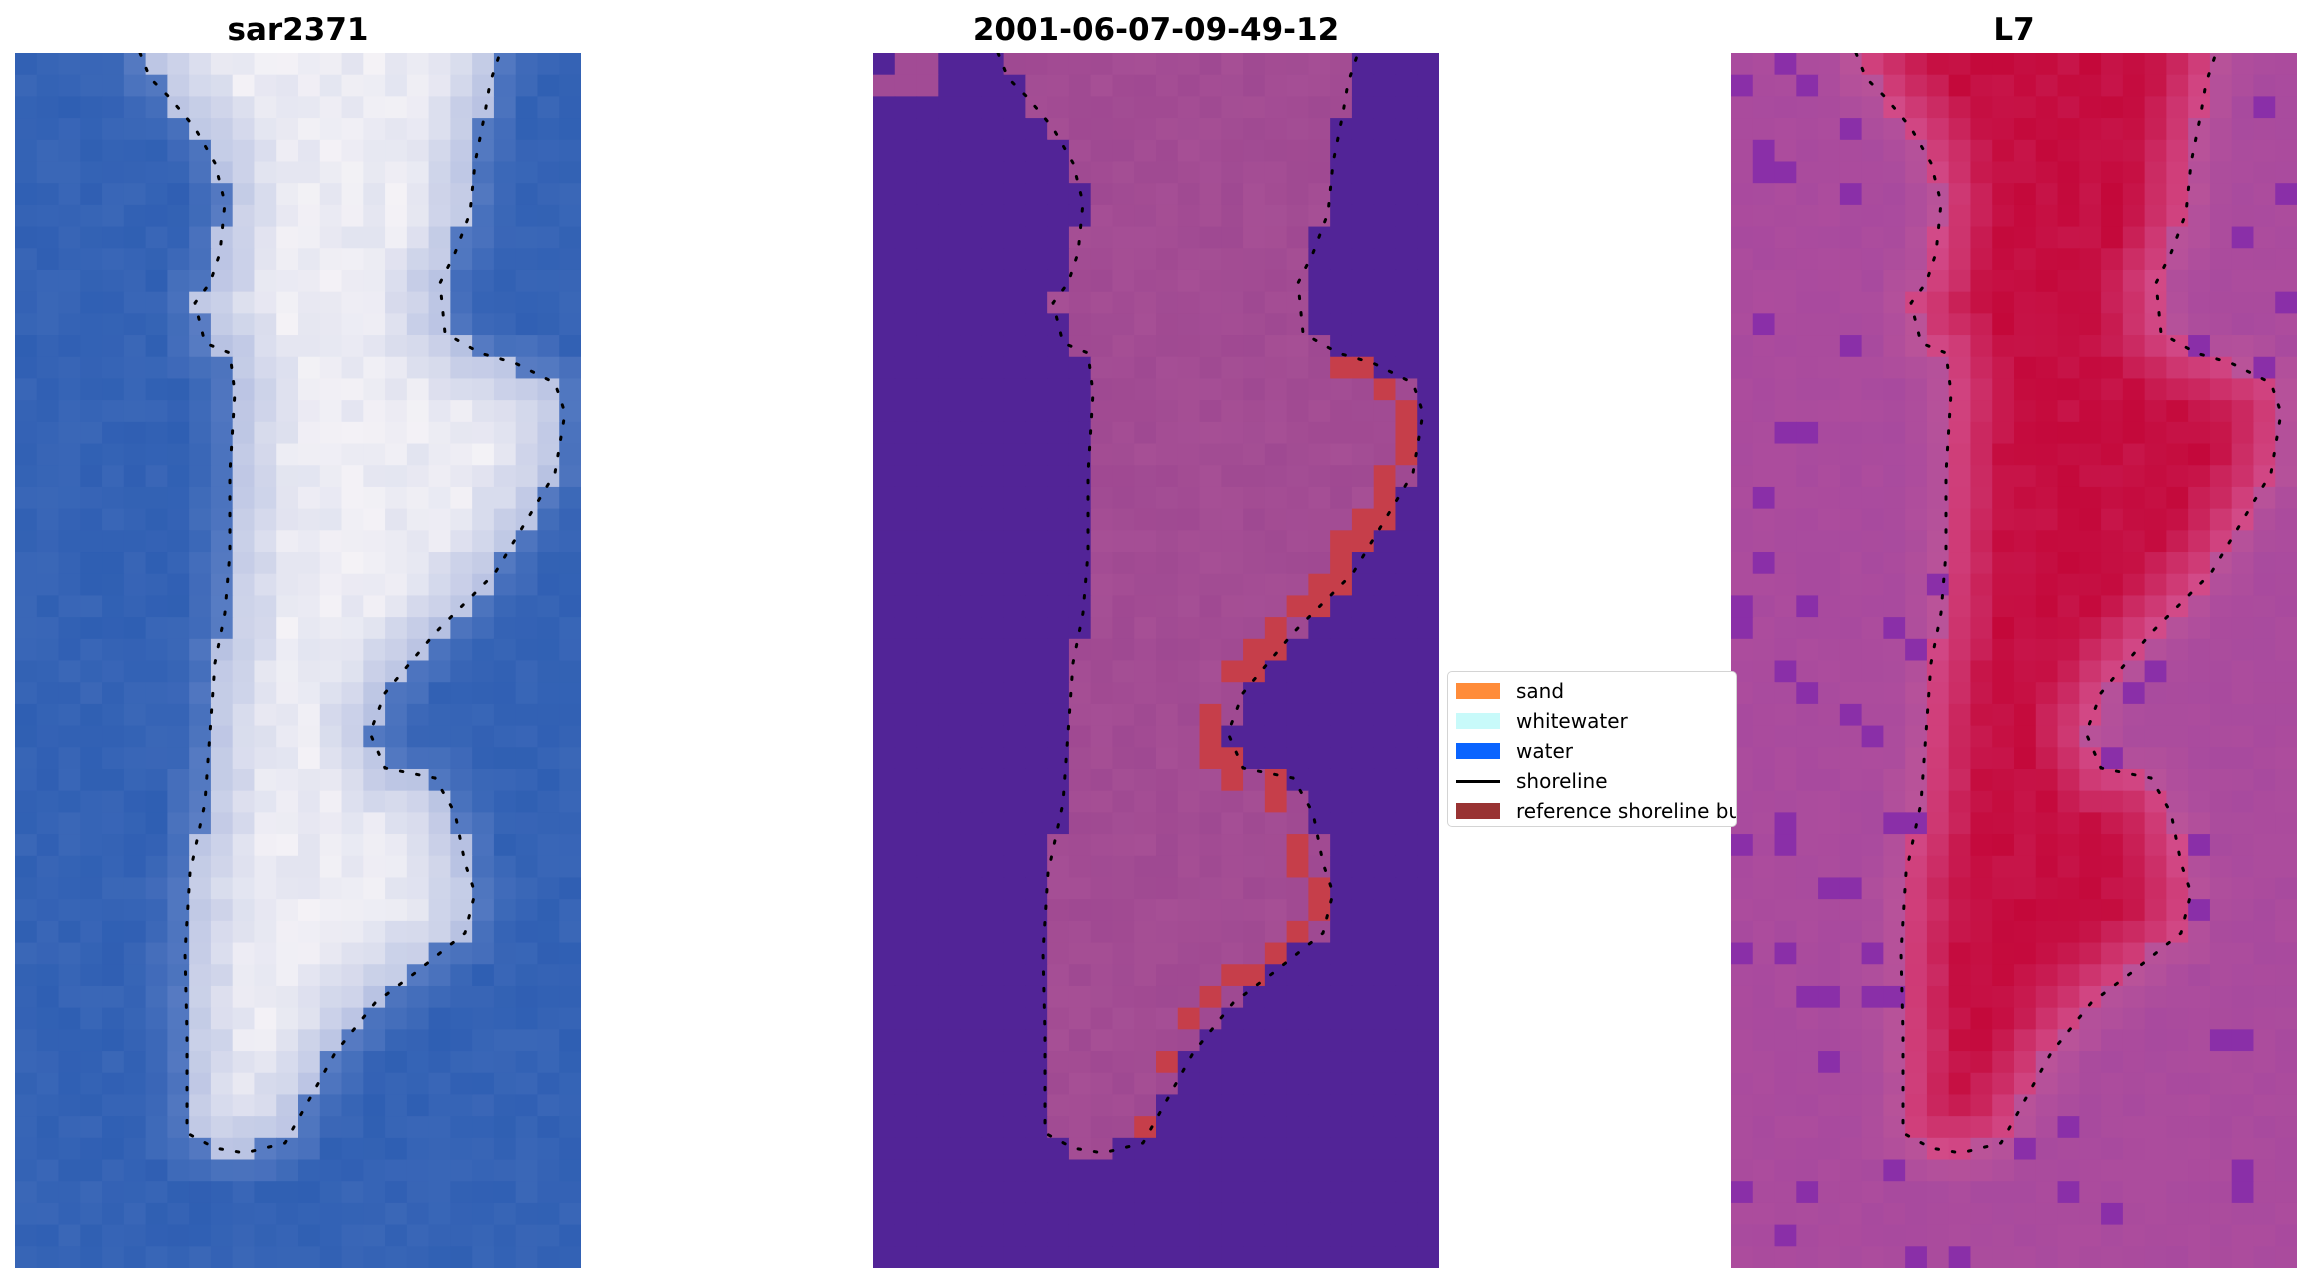 This screenshot has width=2309, height=1283. Describe the element at coordinates (2014, 30) in the screenshot. I see `panel-title-l7: L7` at that location.